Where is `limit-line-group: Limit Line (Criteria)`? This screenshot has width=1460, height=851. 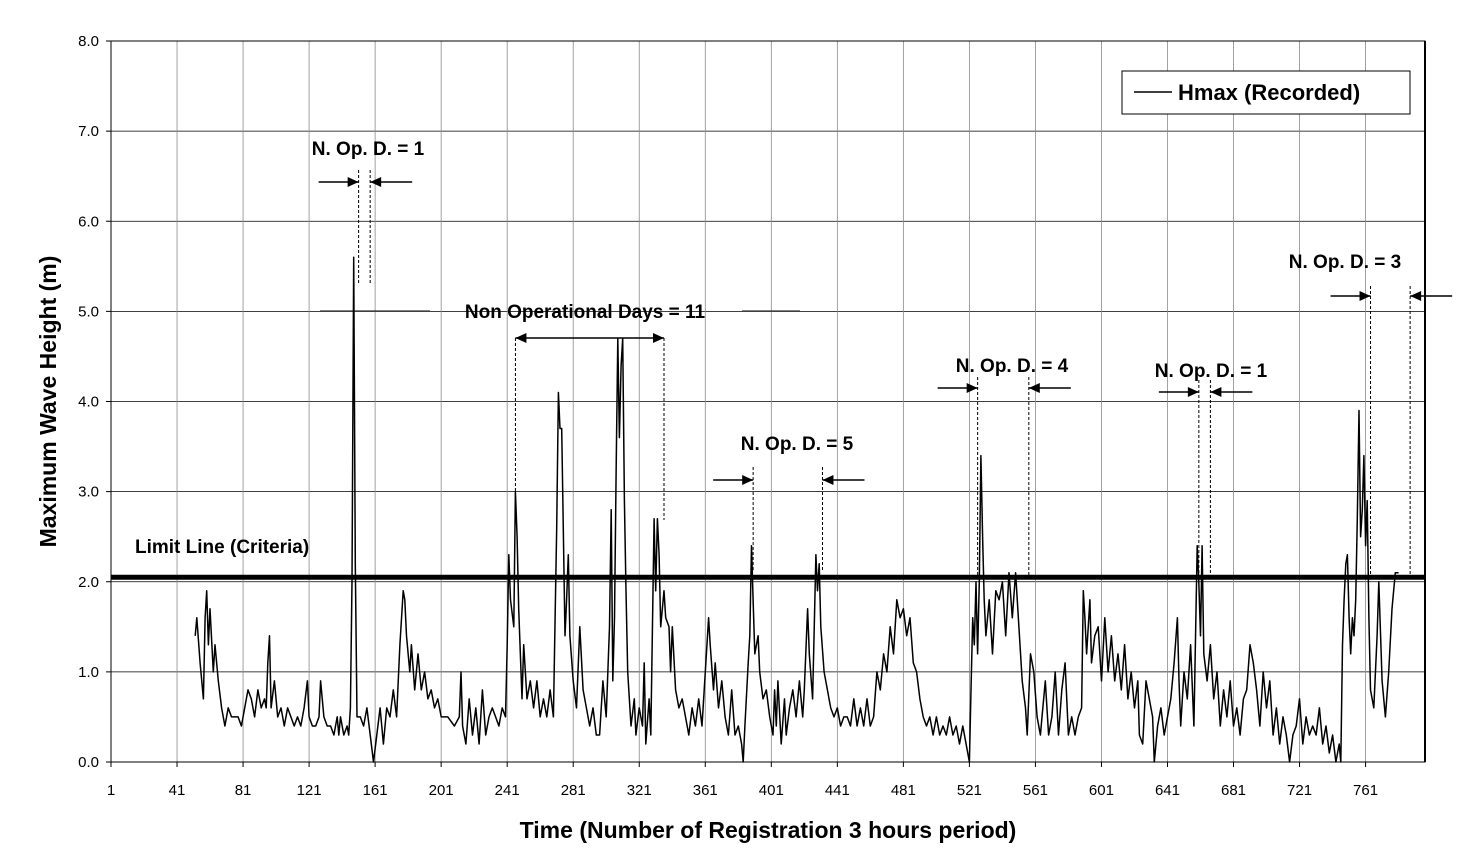
limit-line-group: Limit Line (Criteria) is located at coordinates (768, 558).